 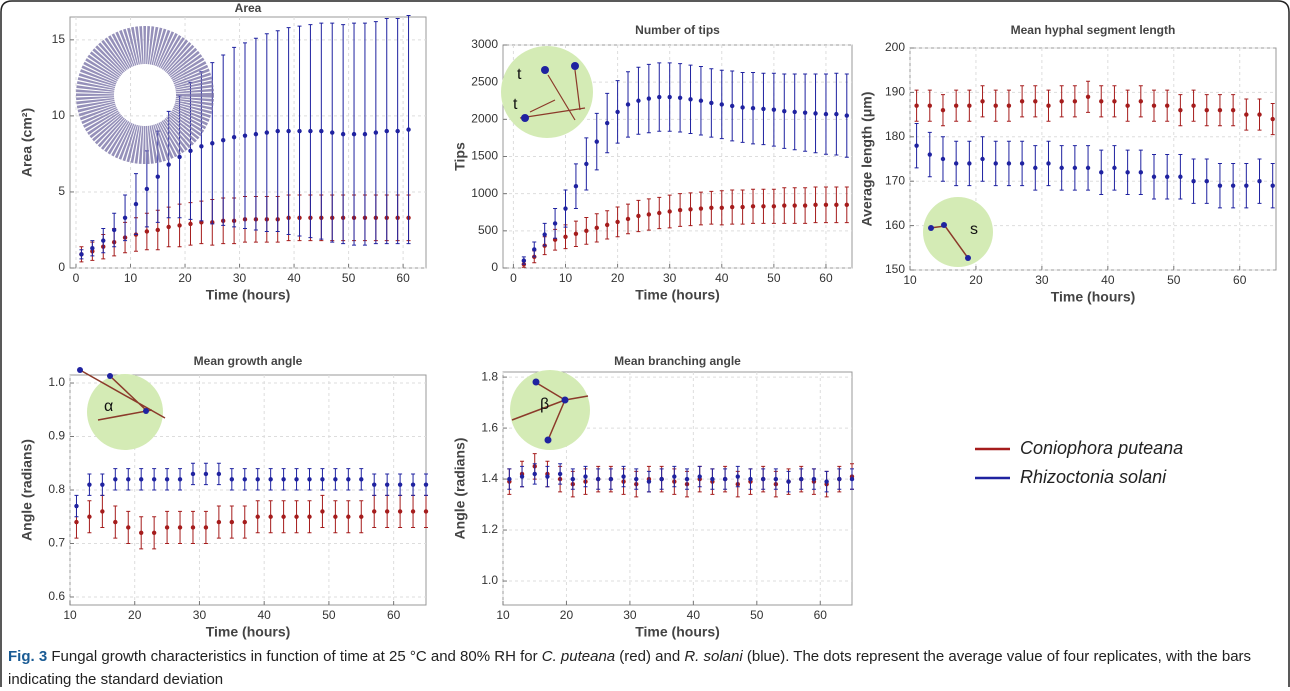 What do you see at coordinates (489, 376) in the screenshot?
I see `y-tick-label: 1.8` at bounding box center [489, 376].